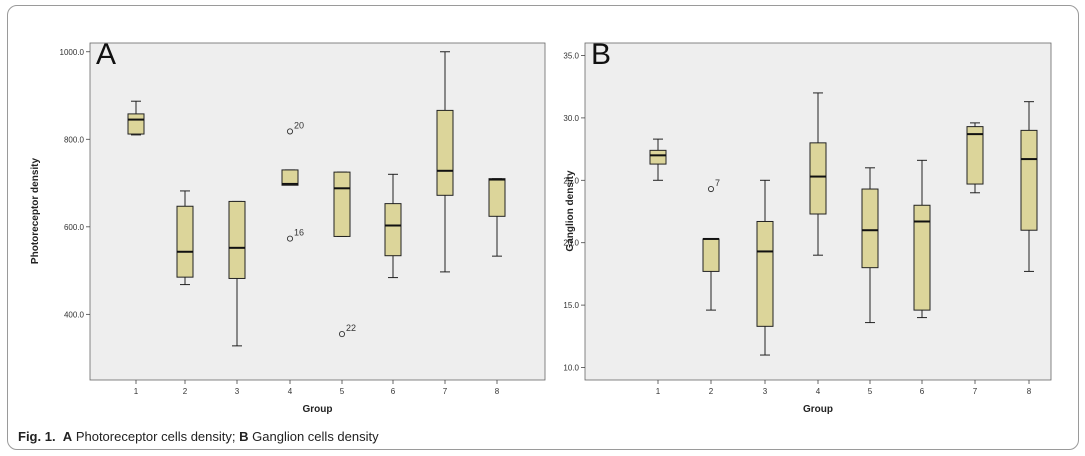 The height and width of the screenshot is (456, 1085). Describe the element at coordinates (445, 391) in the screenshot. I see `a-x-tick-label: 7` at that location.